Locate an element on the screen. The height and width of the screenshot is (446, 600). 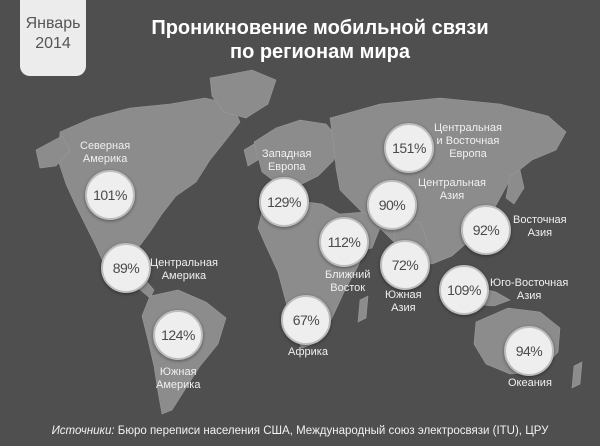
label-south-america: Южная Америка is located at coordinates (178, 378).